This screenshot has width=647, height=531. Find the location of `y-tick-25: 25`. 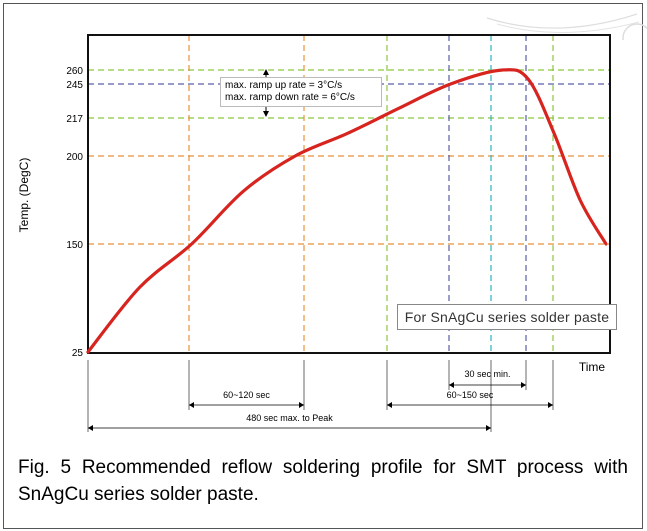

y-tick-25: 25 is located at coordinates (78, 353).